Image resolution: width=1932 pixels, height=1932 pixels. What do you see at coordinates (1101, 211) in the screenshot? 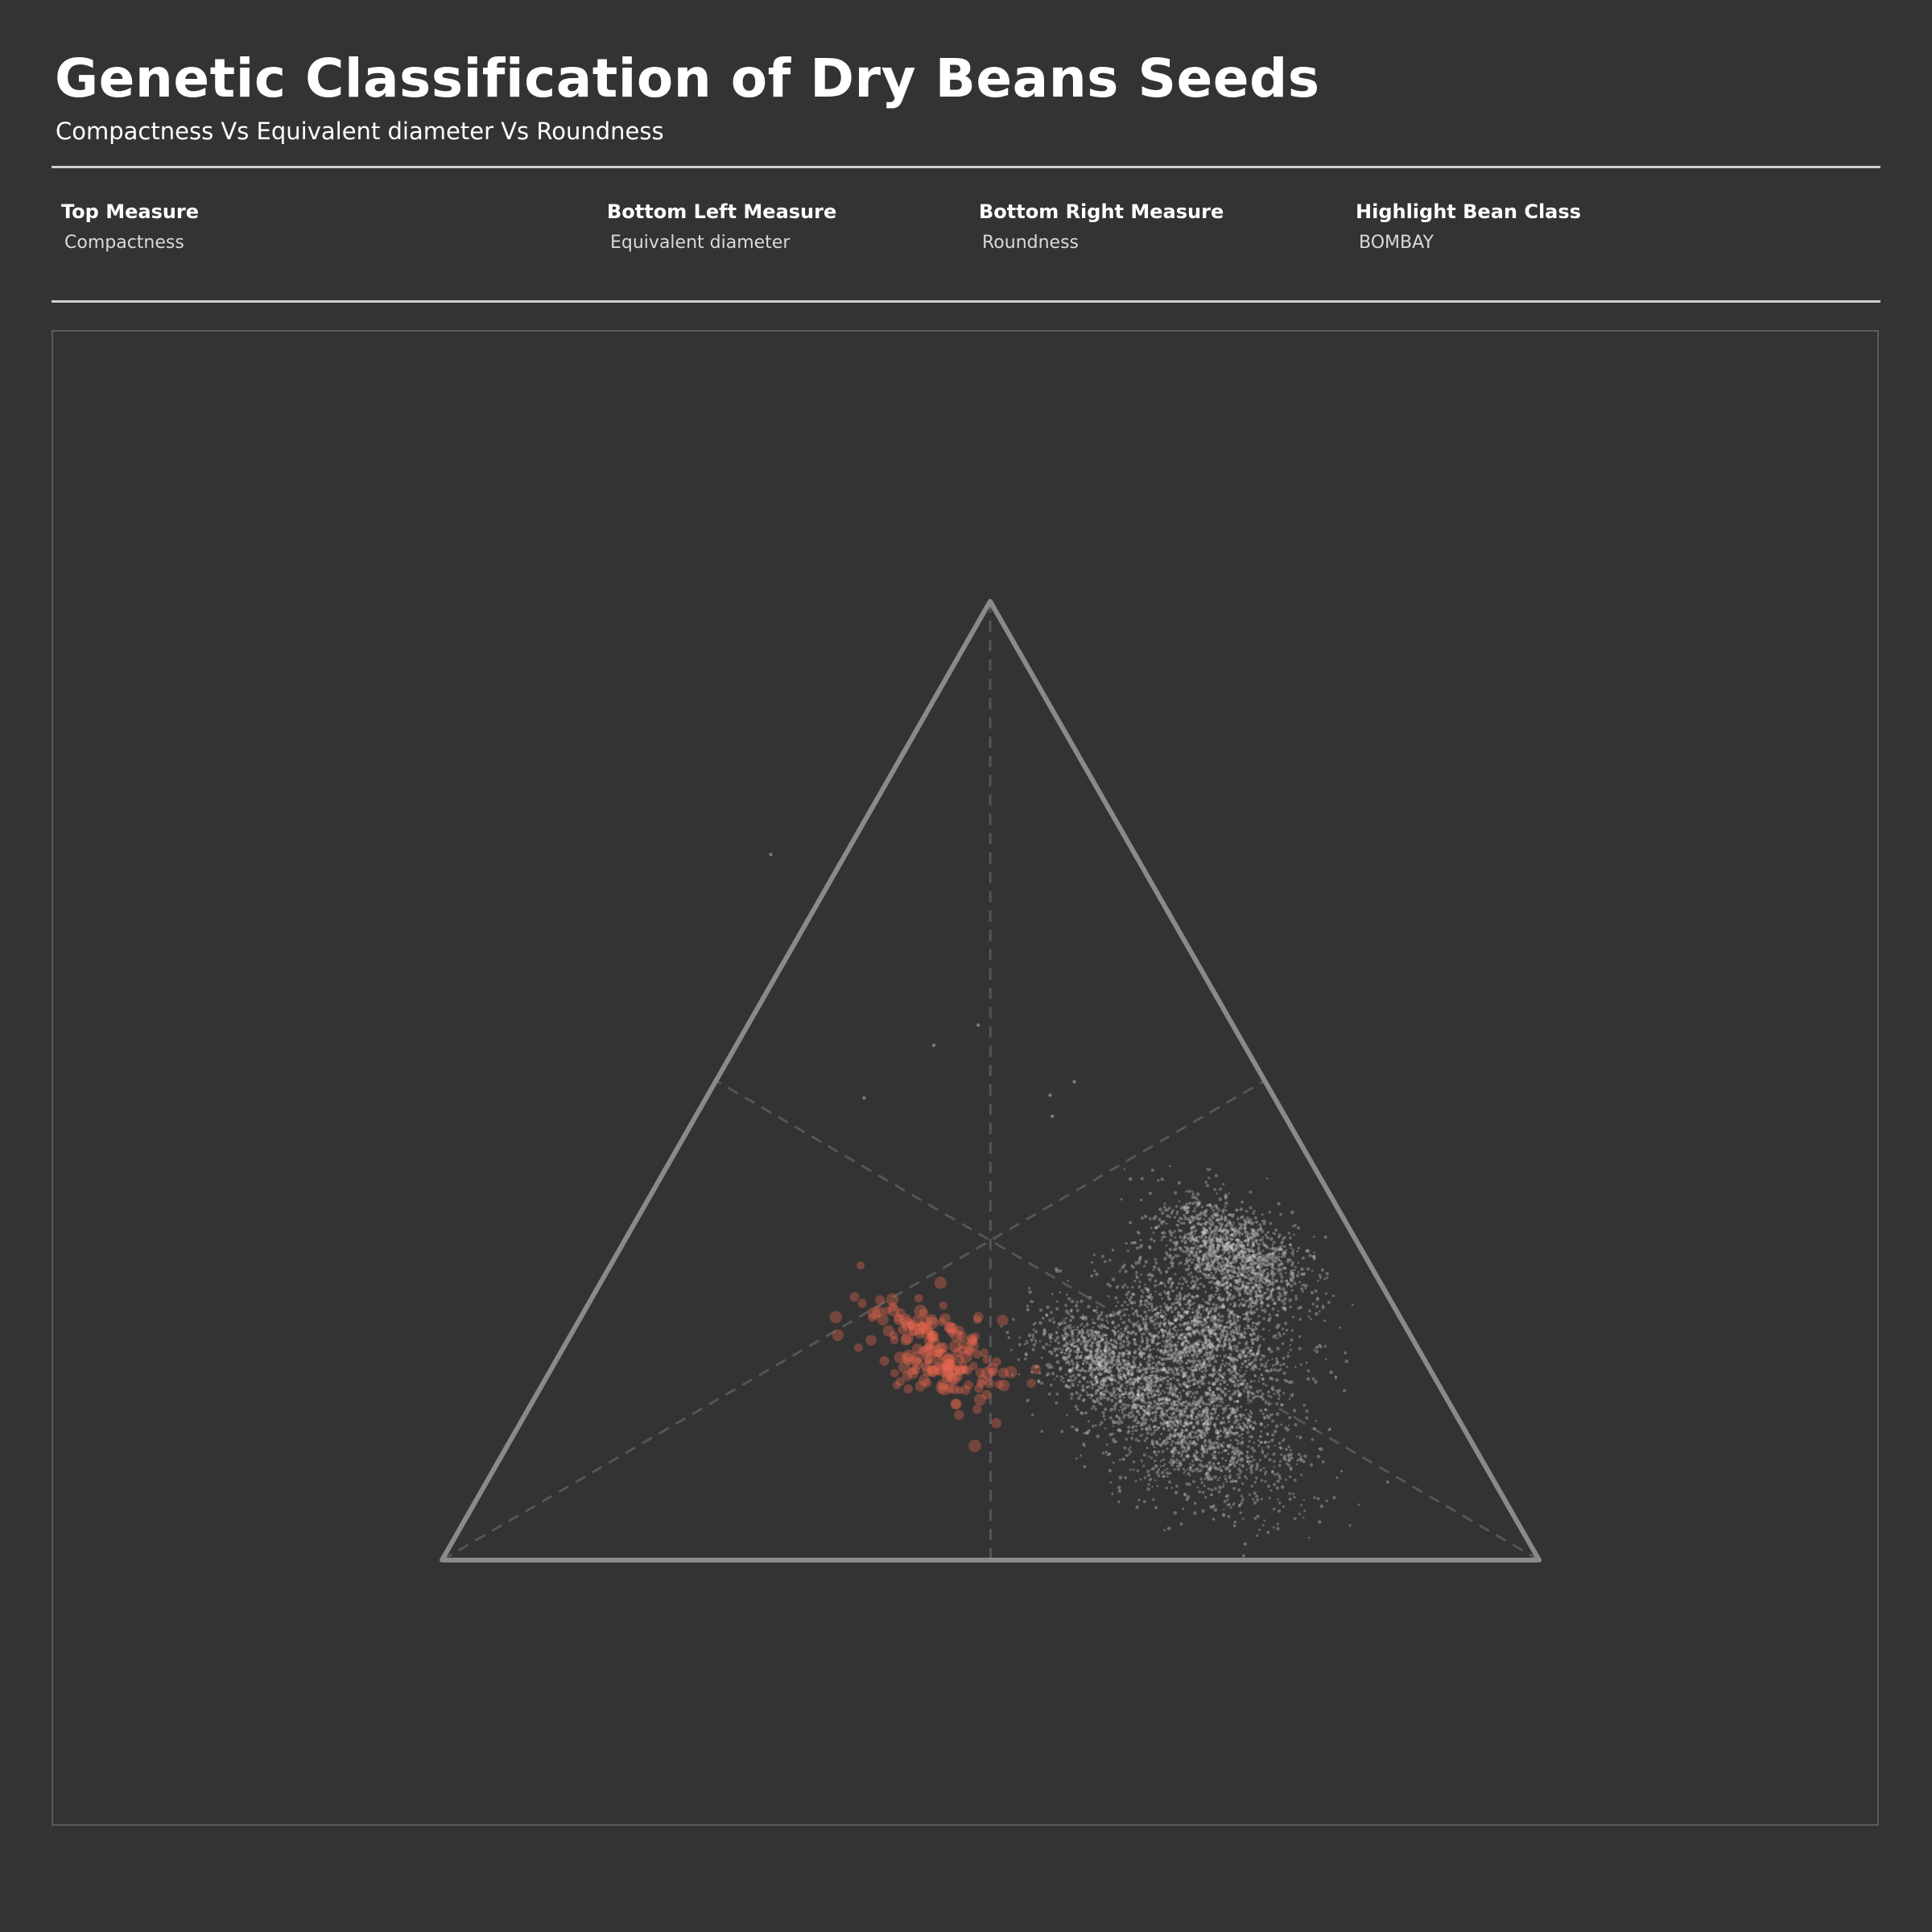
I see `bottom-right-measure-label: Bottom Right Measure` at bounding box center [1101, 211].